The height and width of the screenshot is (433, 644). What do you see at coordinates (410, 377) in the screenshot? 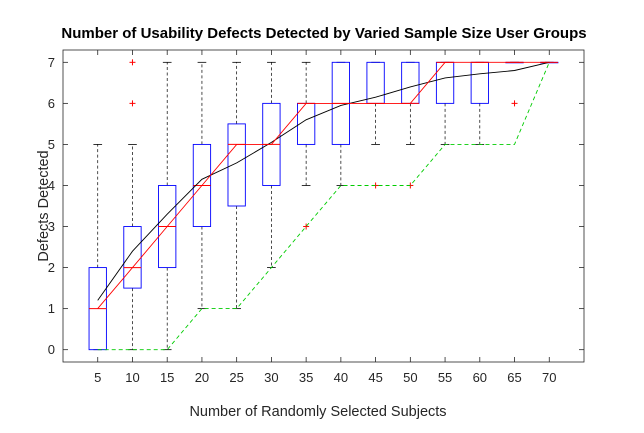
I see `x-tick-label: 50` at bounding box center [410, 377].